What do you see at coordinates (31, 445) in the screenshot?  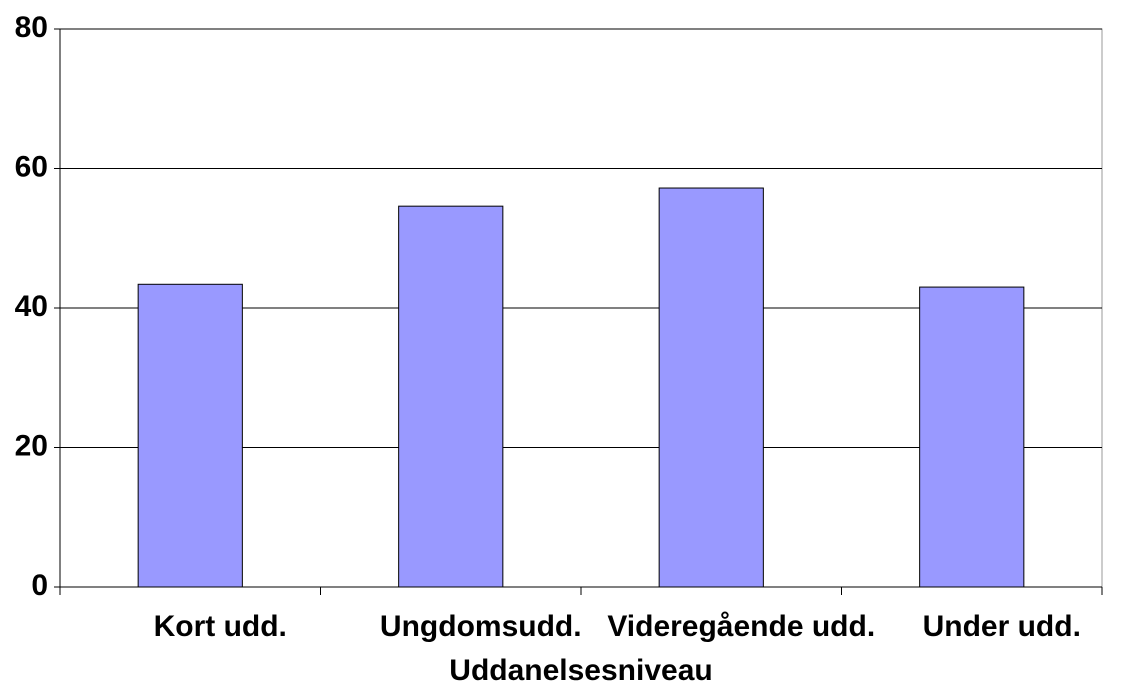 I see `y-tick-label: 20` at bounding box center [31, 445].